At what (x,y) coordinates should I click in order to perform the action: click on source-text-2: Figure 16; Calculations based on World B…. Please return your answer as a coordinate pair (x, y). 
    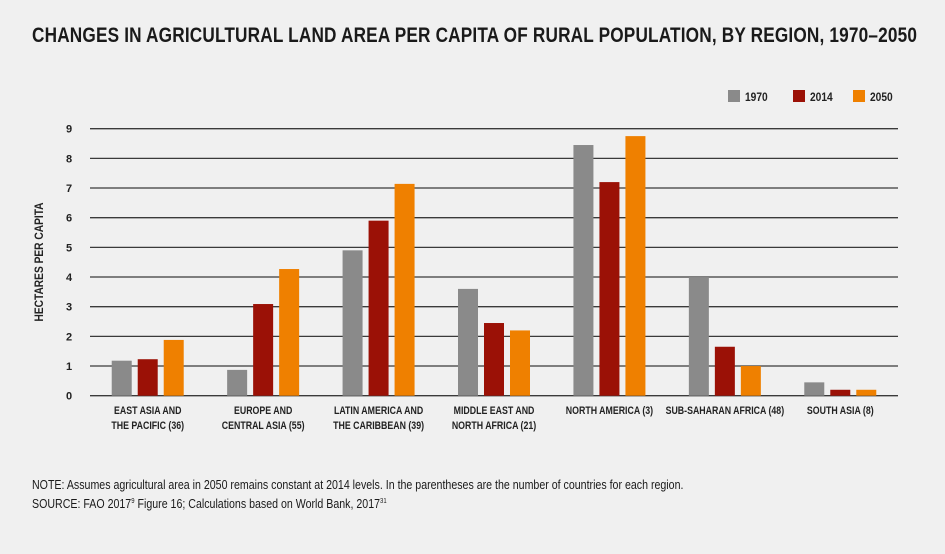
    Looking at the image, I should click on (257, 504).